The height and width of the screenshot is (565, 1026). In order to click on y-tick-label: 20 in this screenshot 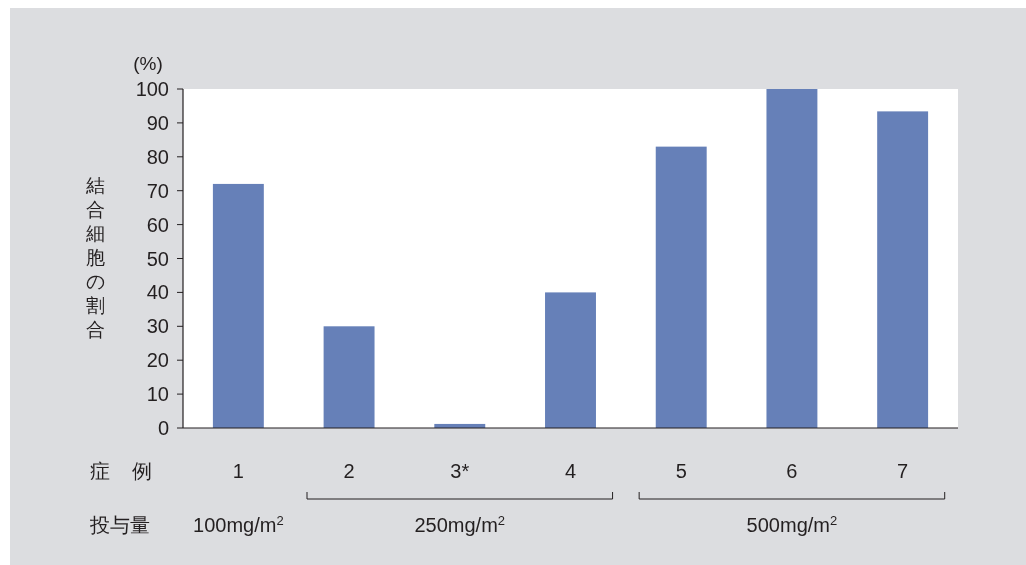, I will do `click(157, 360)`.